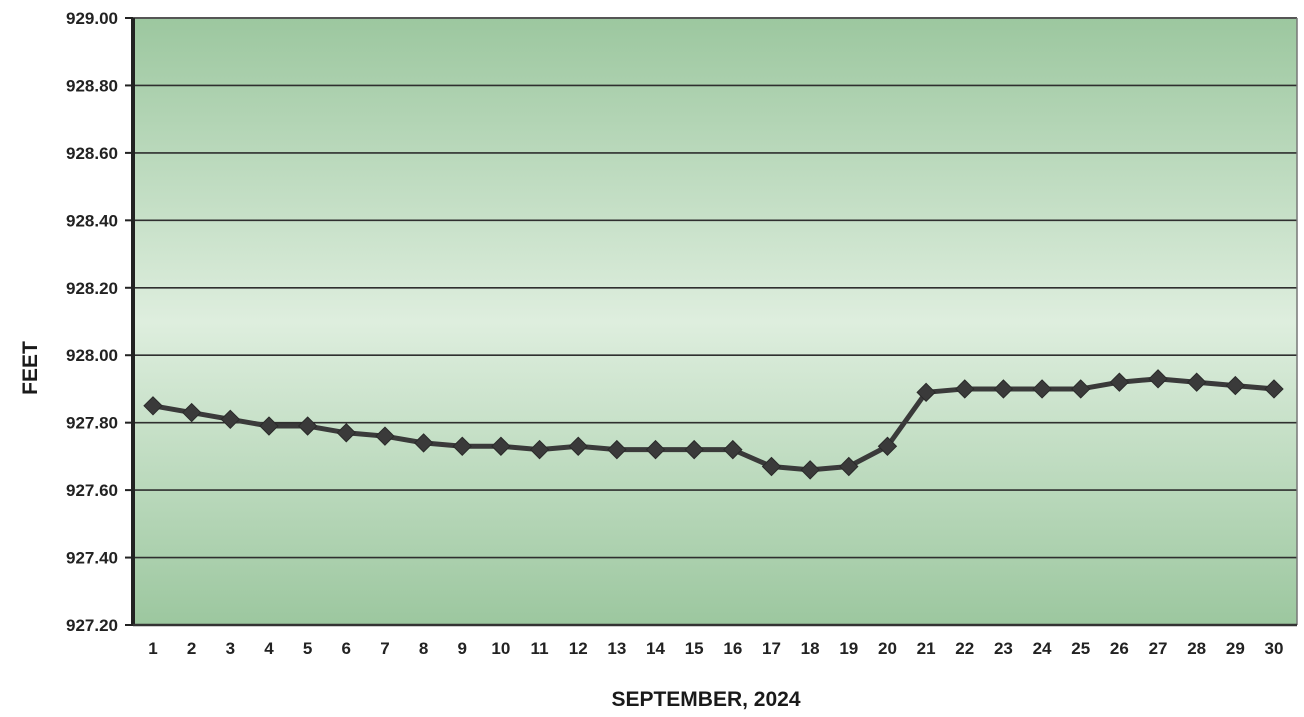 The image size is (1304, 717). What do you see at coordinates (500, 648) in the screenshot?
I see `x-tick-label: 10` at bounding box center [500, 648].